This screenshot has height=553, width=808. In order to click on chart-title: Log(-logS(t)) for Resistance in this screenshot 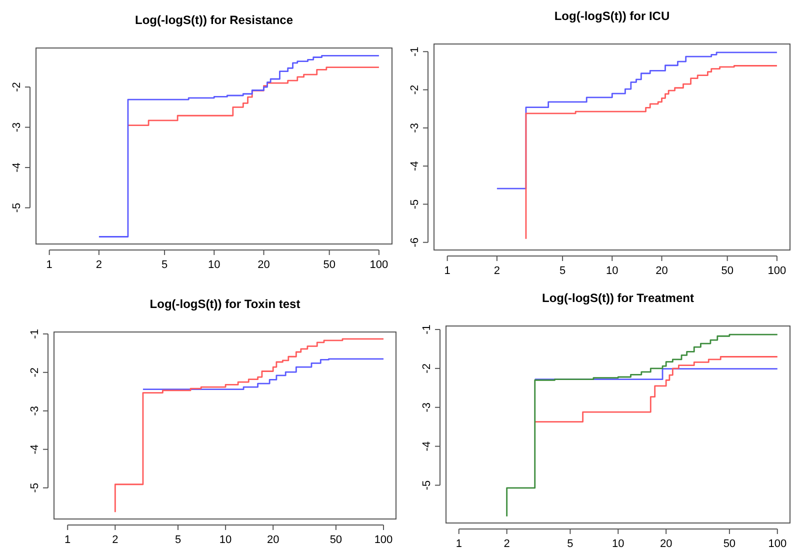, I will do `click(214, 20)`.